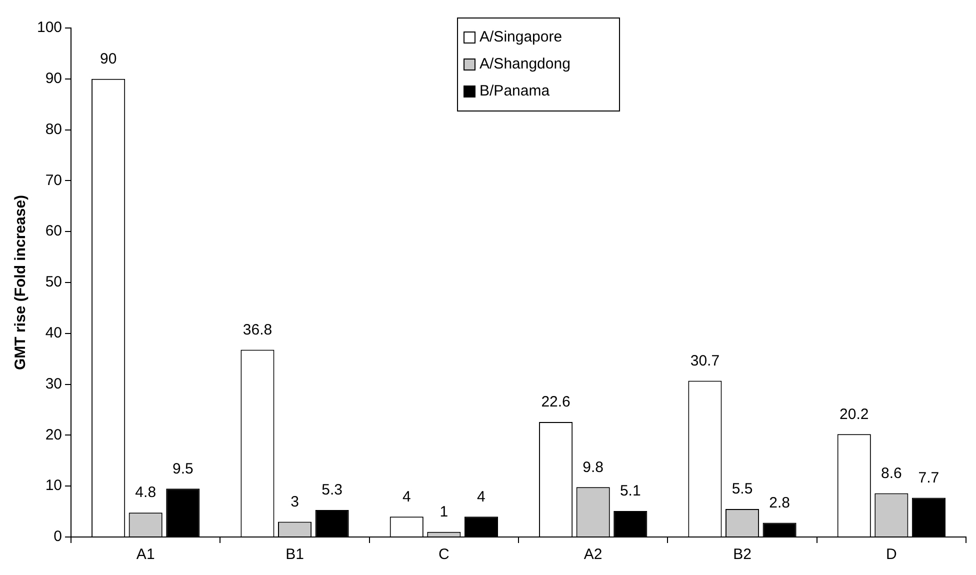 The height and width of the screenshot is (575, 976). Describe the element at coordinates (294, 501) in the screenshot. I see `data-label: 3` at that location.